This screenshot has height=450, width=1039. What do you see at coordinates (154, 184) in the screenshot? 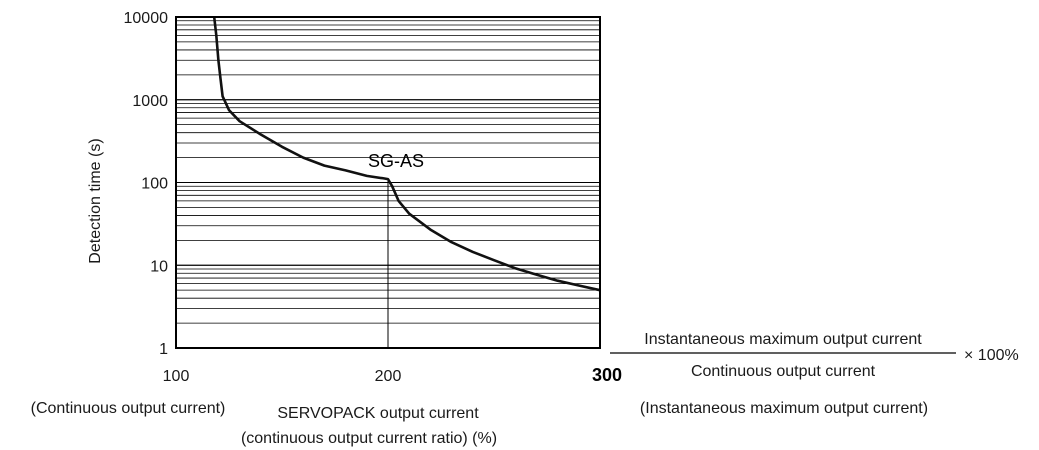
I see `y-tick-label: 100` at bounding box center [154, 184].